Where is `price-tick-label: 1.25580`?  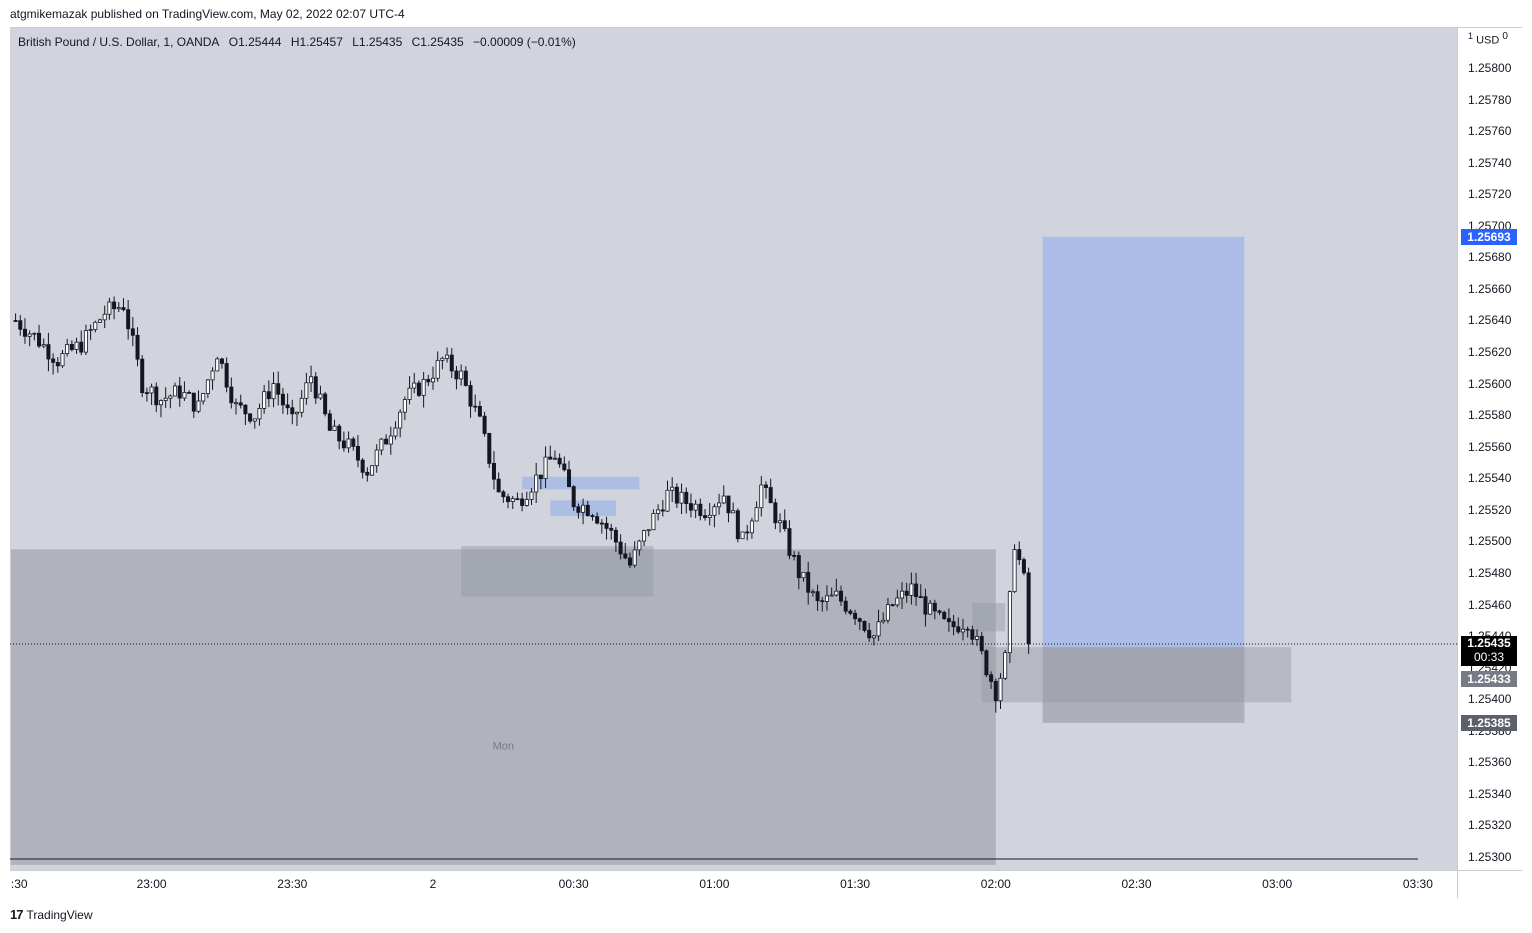 price-tick-label: 1.25580 is located at coordinates (1490, 415).